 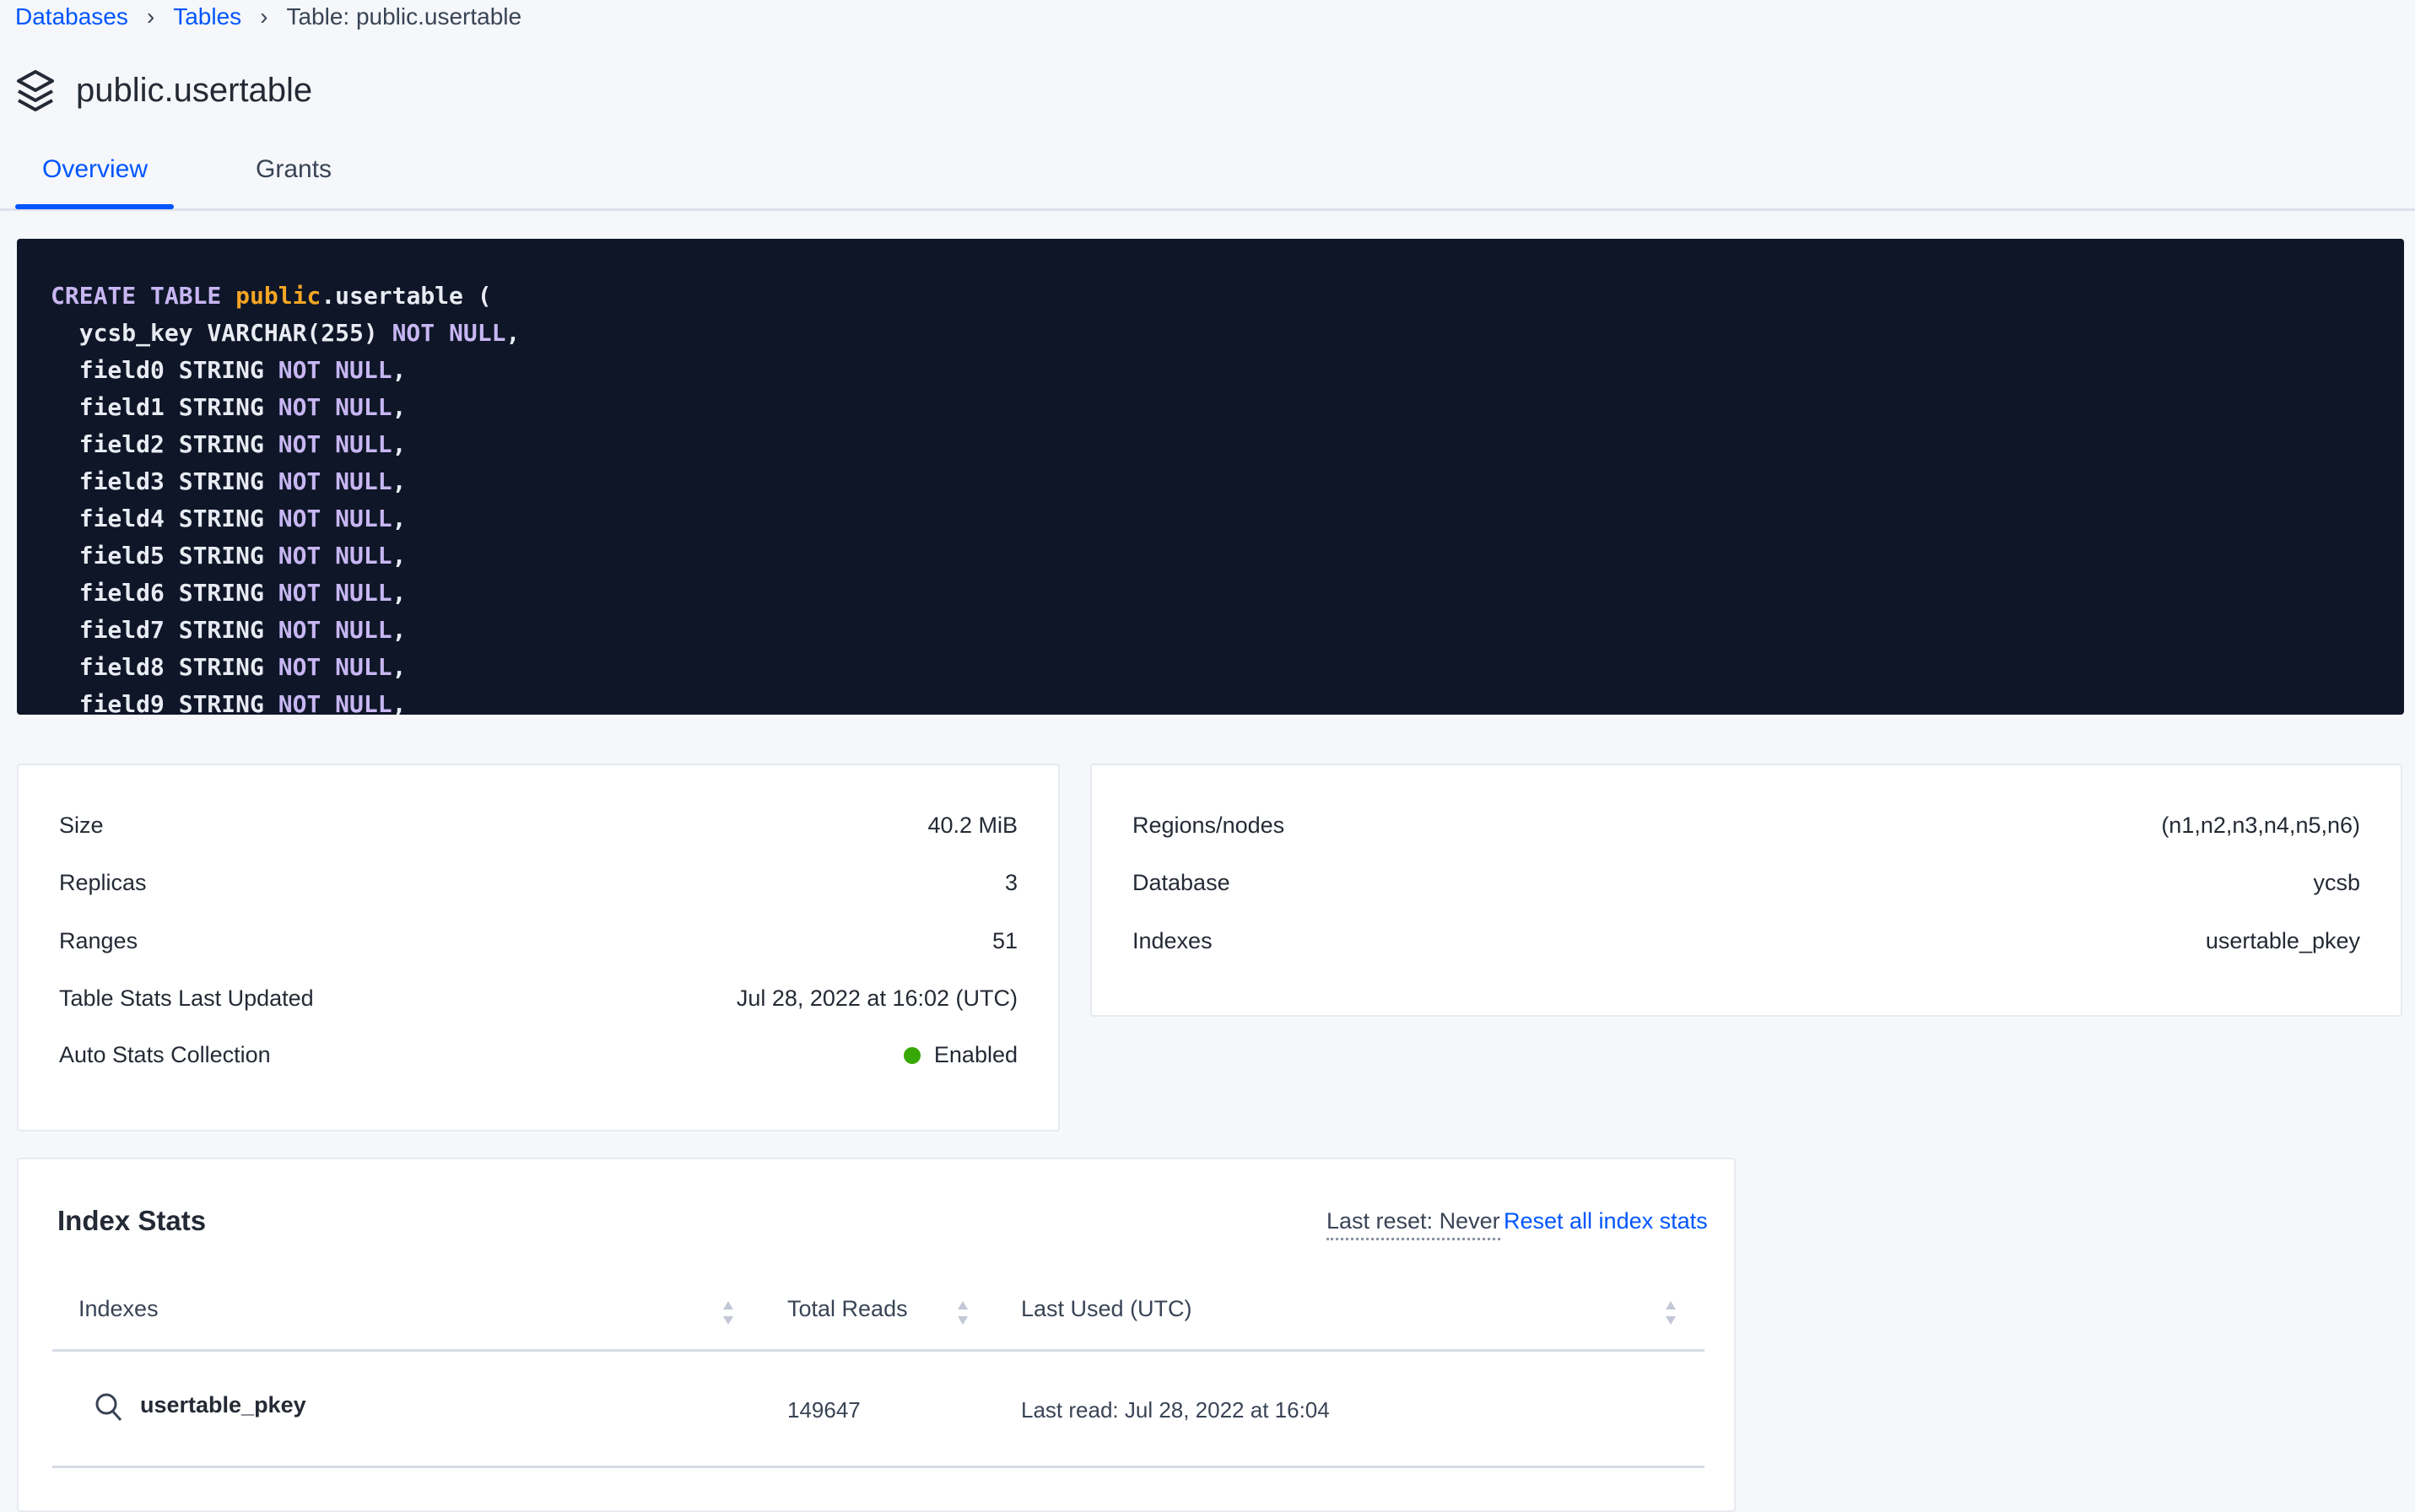 What do you see at coordinates (165, 702) in the screenshot?
I see `code-token: field9 STRING` at bounding box center [165, 702].